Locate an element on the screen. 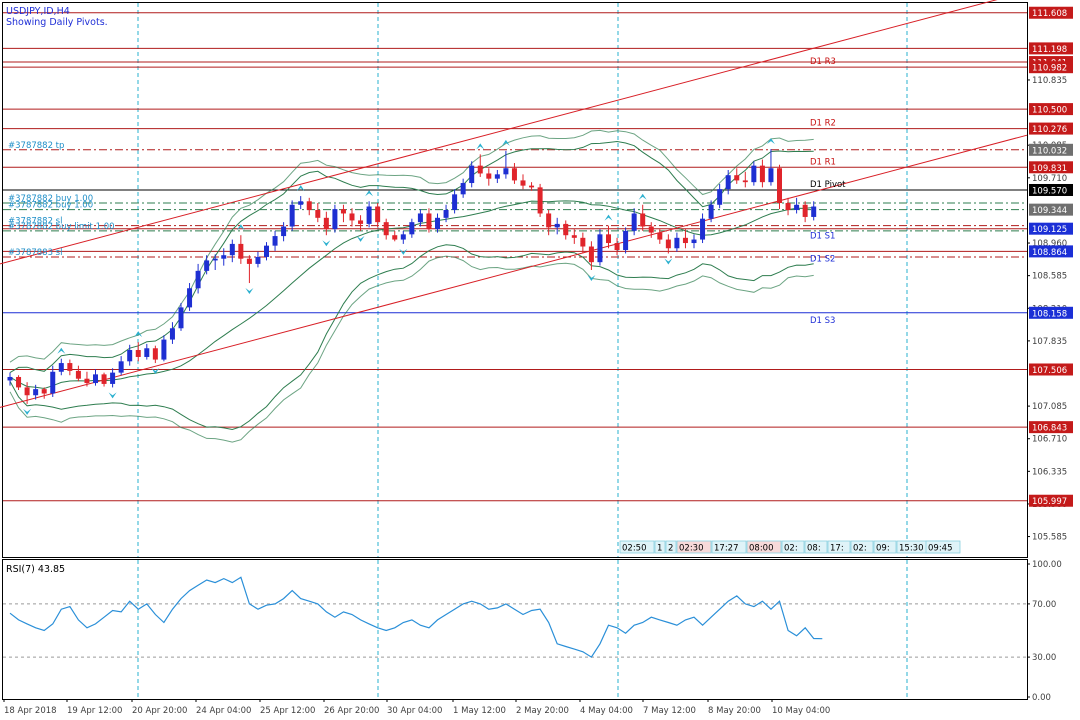  price-tick-label: 107.835 is located at coordinates (1049, 342).